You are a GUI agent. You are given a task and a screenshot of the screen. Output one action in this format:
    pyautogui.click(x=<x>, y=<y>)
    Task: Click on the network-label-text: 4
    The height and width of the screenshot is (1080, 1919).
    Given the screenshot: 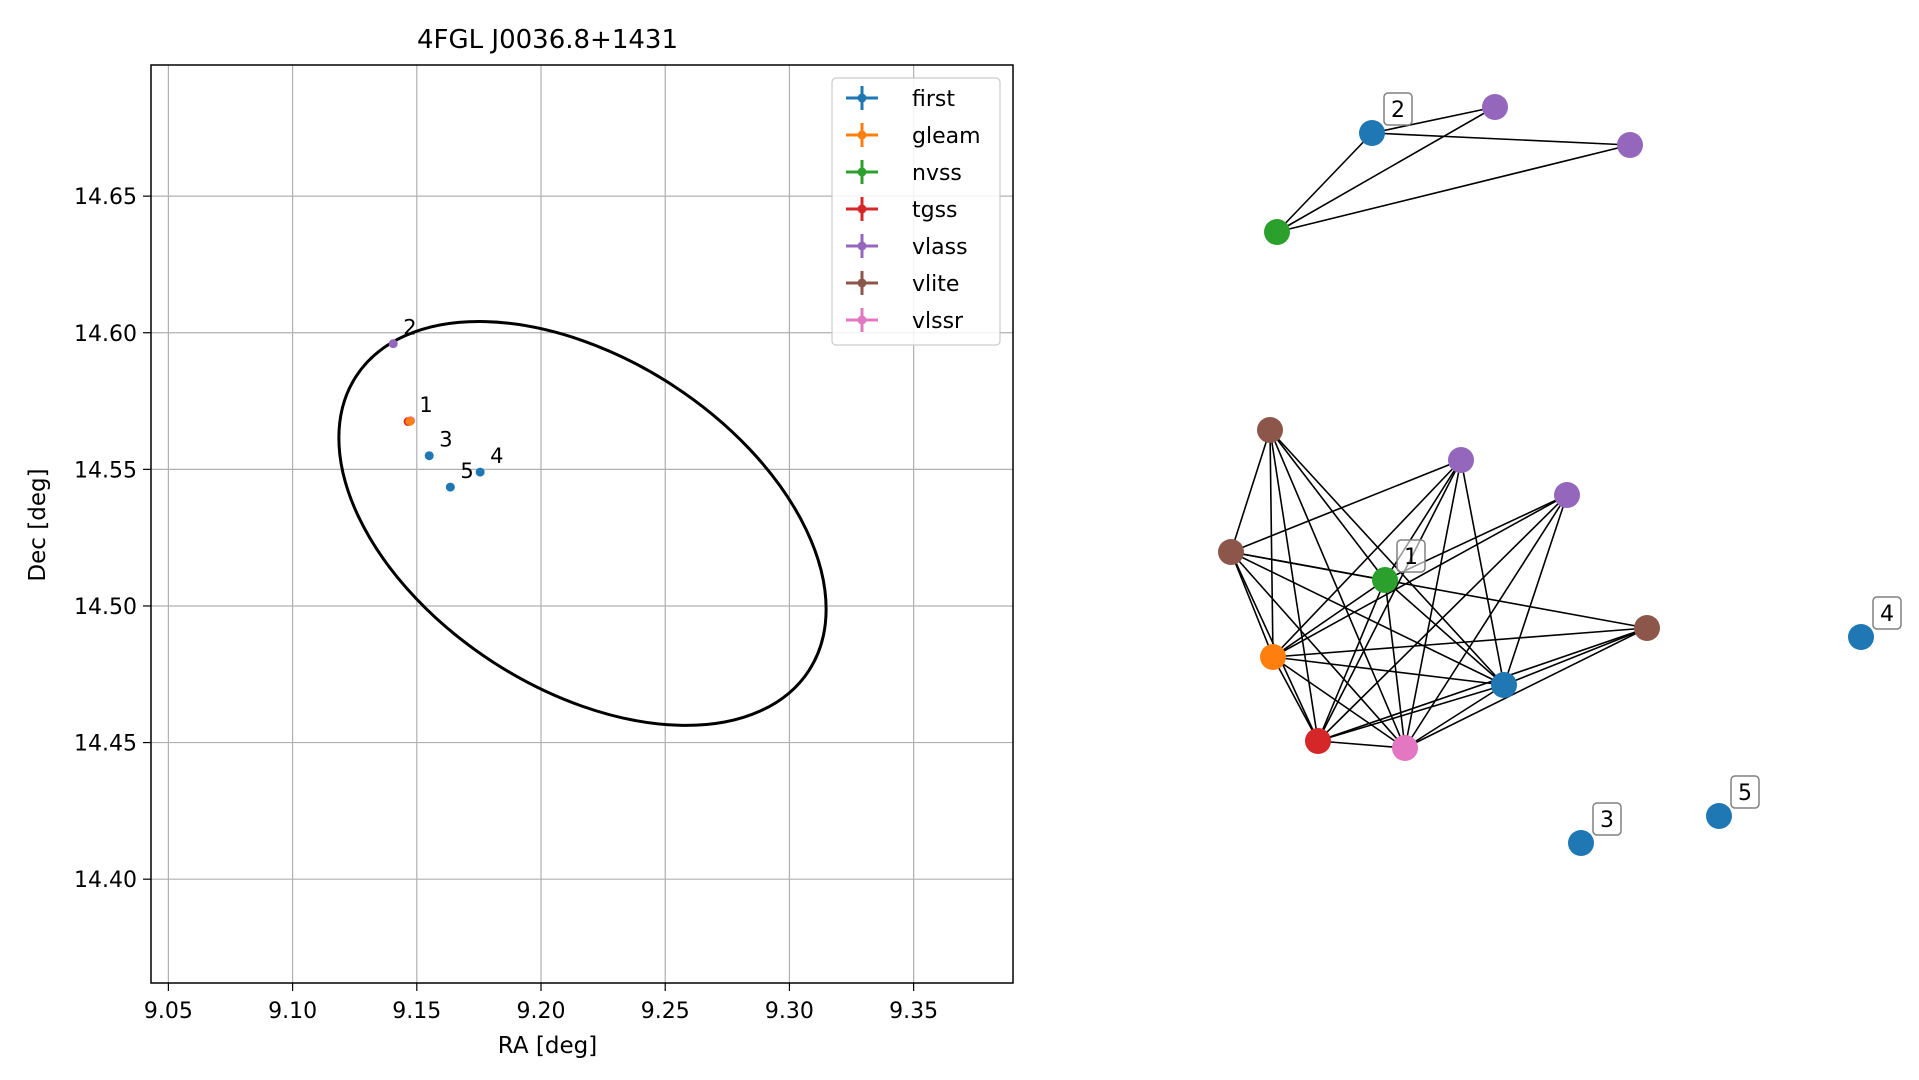 What is the action you would take?
    pyautogui.click(x=1887, y=614)
    